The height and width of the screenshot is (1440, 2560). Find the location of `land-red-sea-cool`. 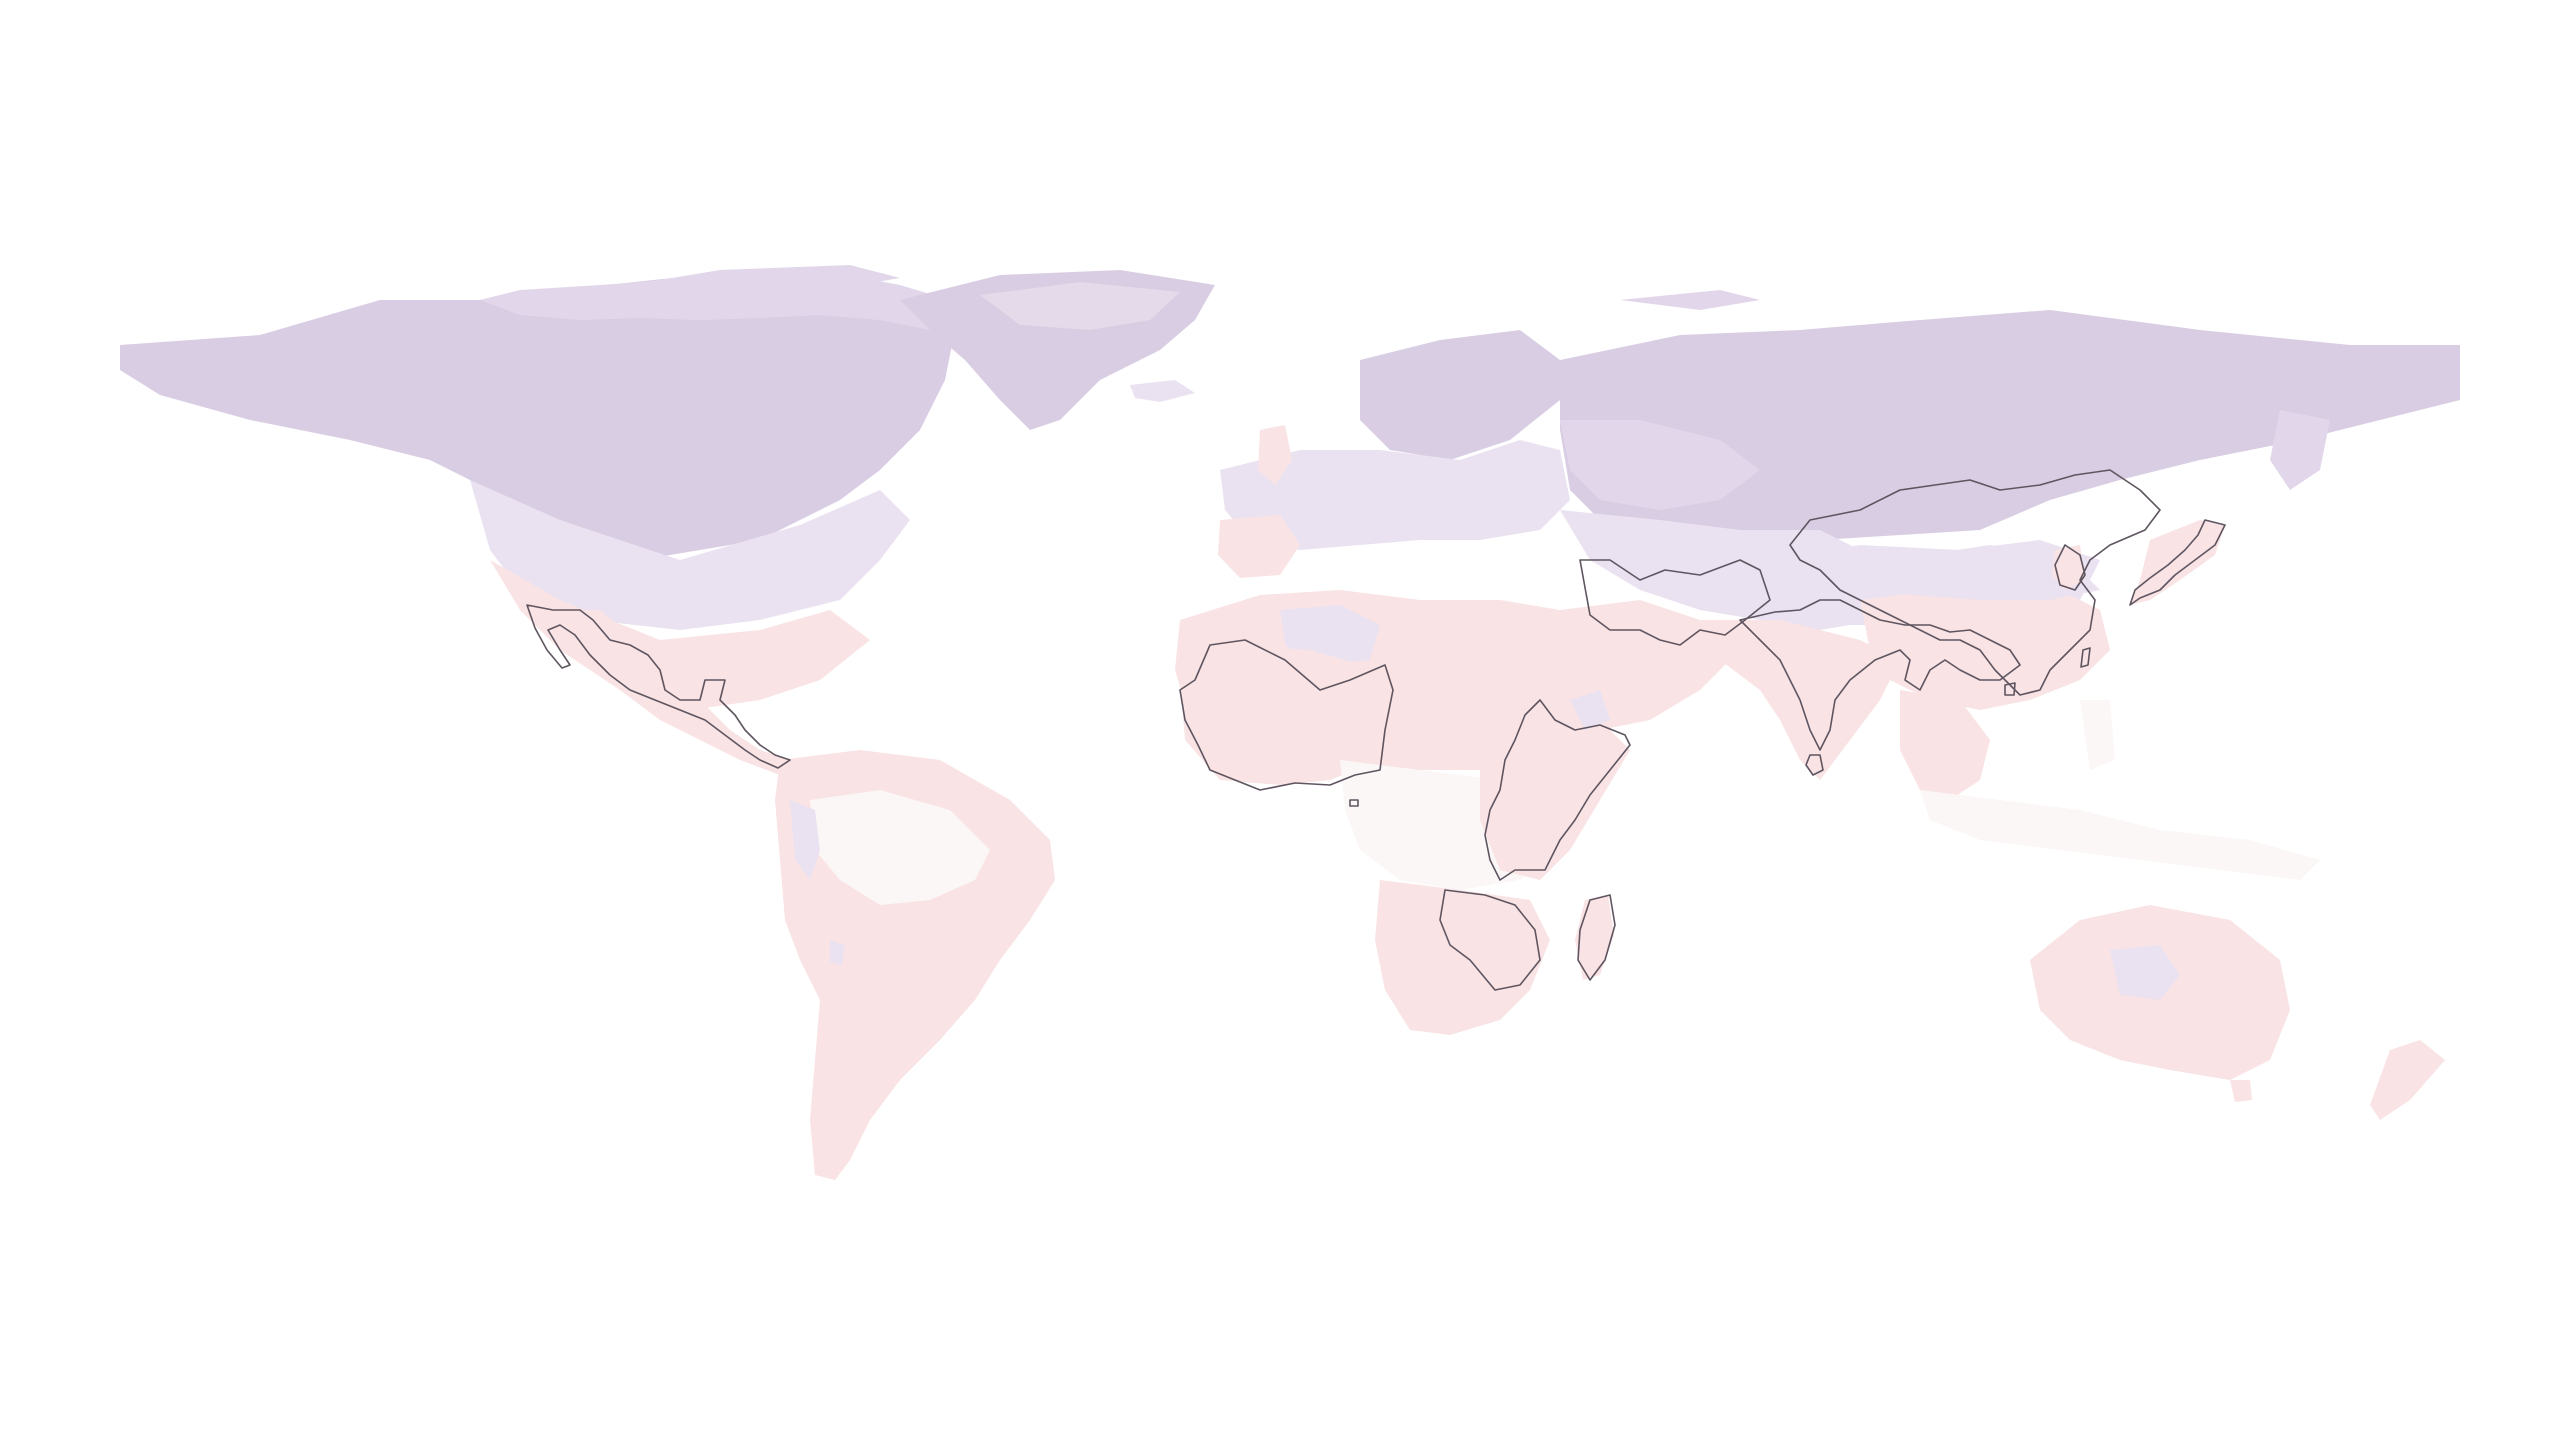

land-red-sea-cool is located at coordinates (1590, 710).